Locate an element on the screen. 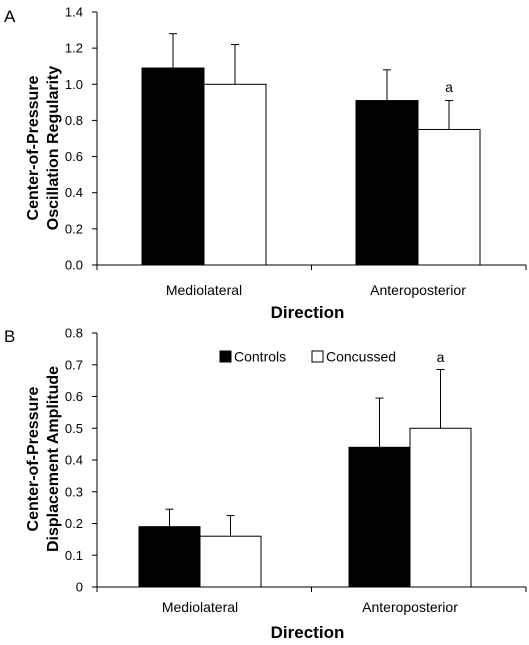  panel-b-annotation: a is located at coordinates (441, 357).